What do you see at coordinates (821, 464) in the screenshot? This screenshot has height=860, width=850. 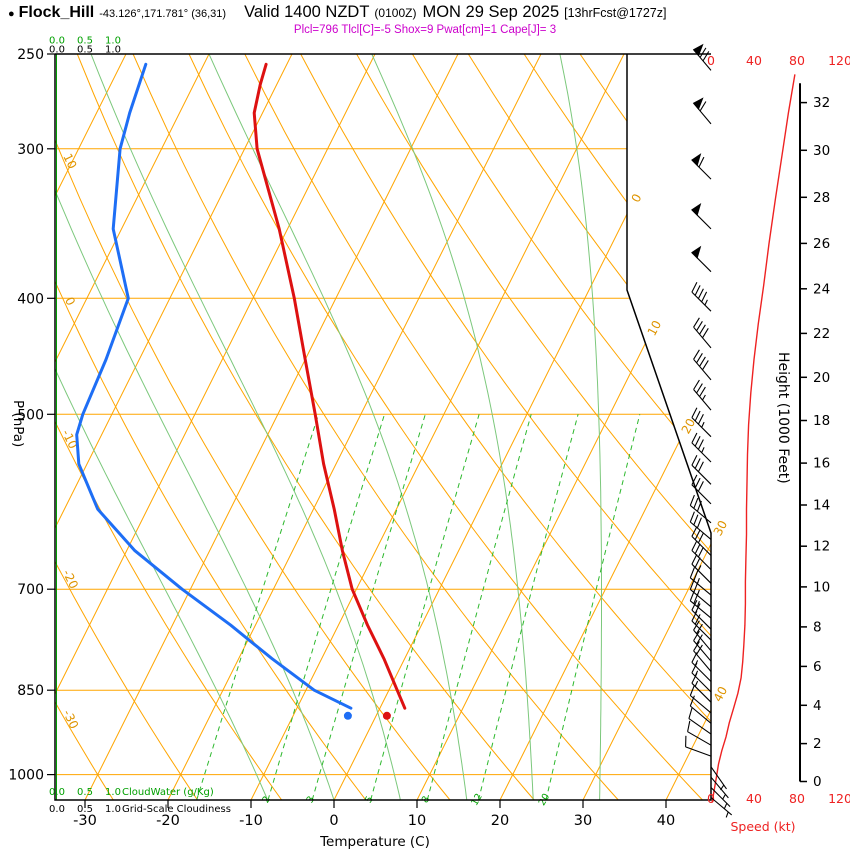 I see `svg-text: 16` at bounding box center [821, 464].